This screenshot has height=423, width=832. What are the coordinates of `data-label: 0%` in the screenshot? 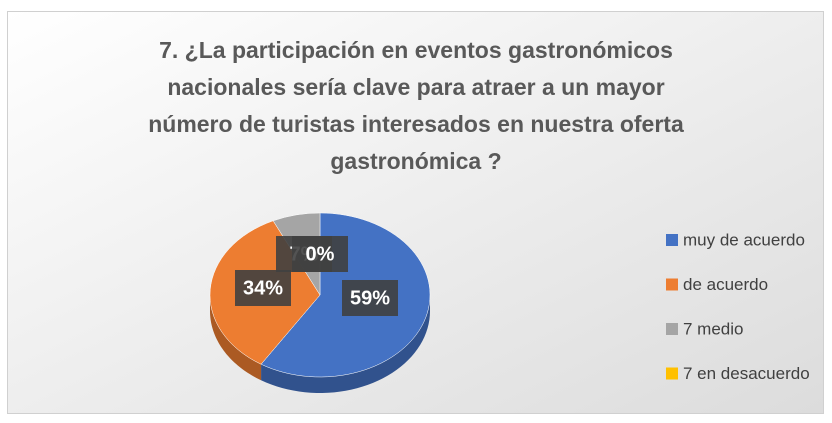 It's located at (320, 254).